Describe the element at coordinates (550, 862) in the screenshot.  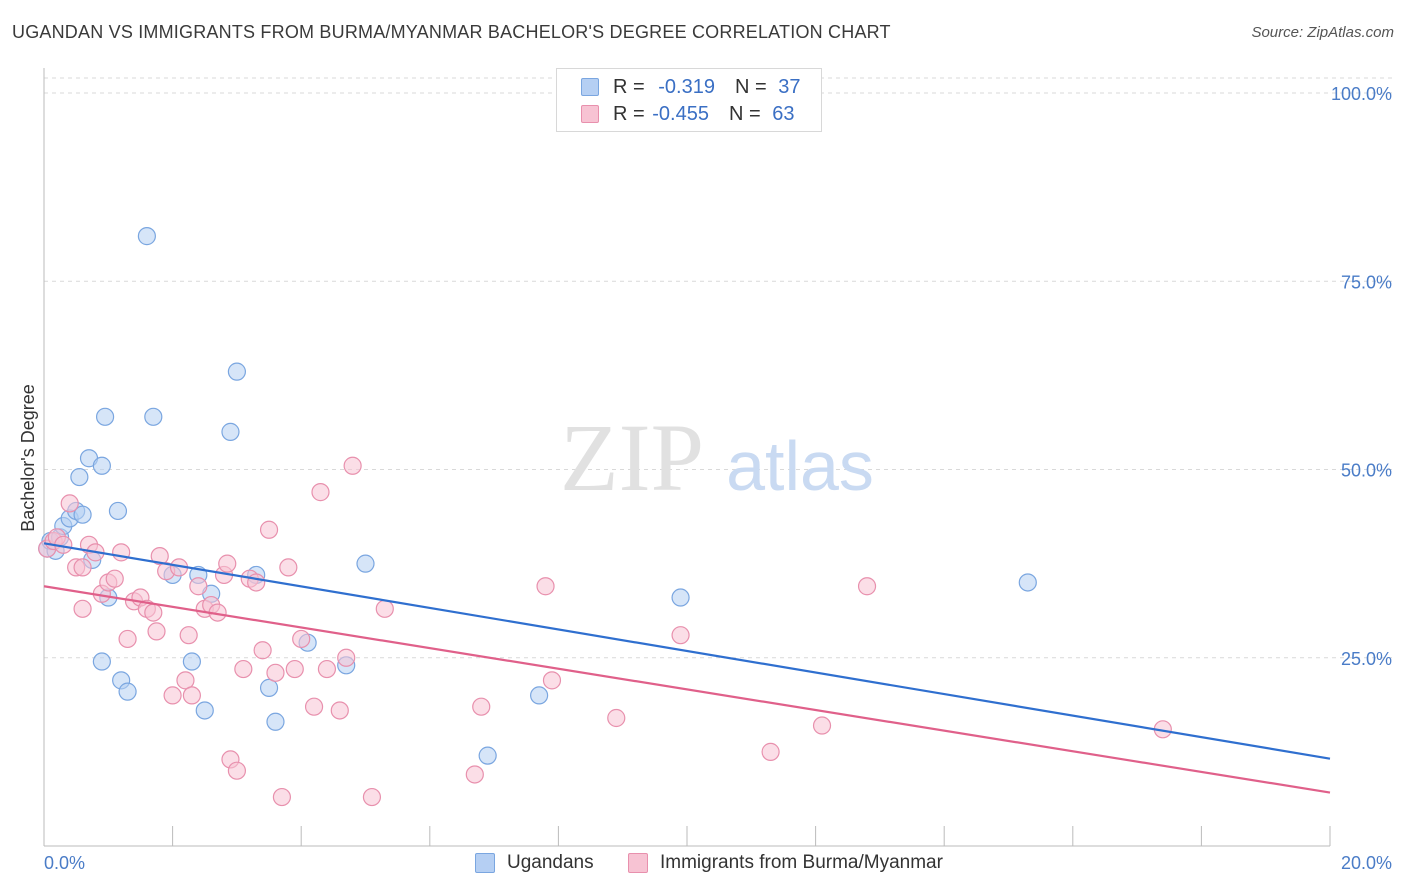
I see `legend-label: Ugandans` at that location.